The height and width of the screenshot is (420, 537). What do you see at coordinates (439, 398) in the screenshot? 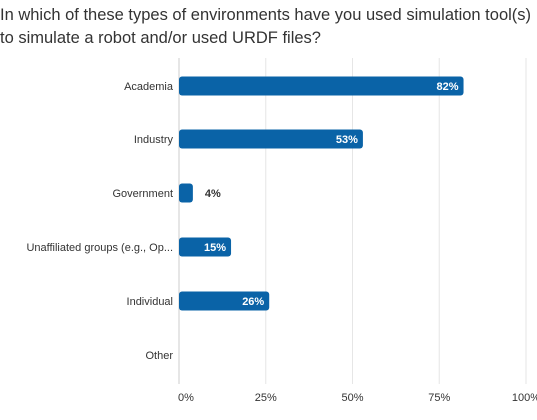
I see `x-tick-label: 75%` at bounding box center [439, 398].